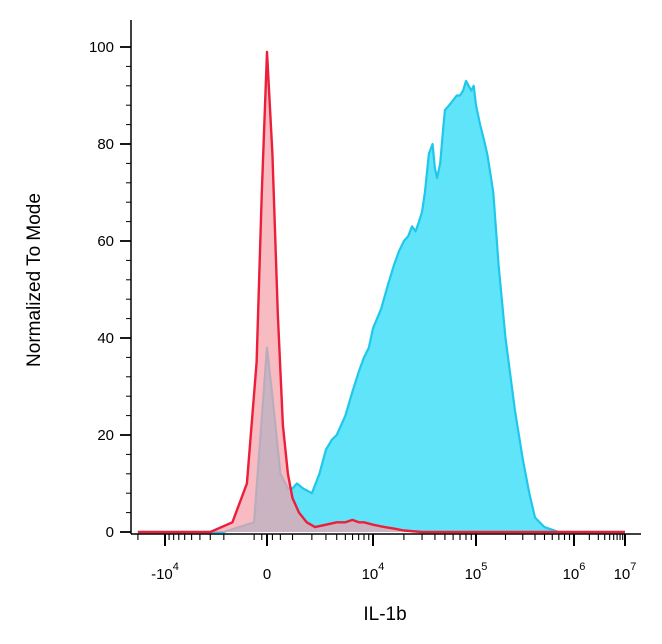 This screenshot has height=644, width=662. What do you see at coordinates (267, 574) in the screenshot?
I see `x-tick-label: 0` at bounding box center [267, 574].